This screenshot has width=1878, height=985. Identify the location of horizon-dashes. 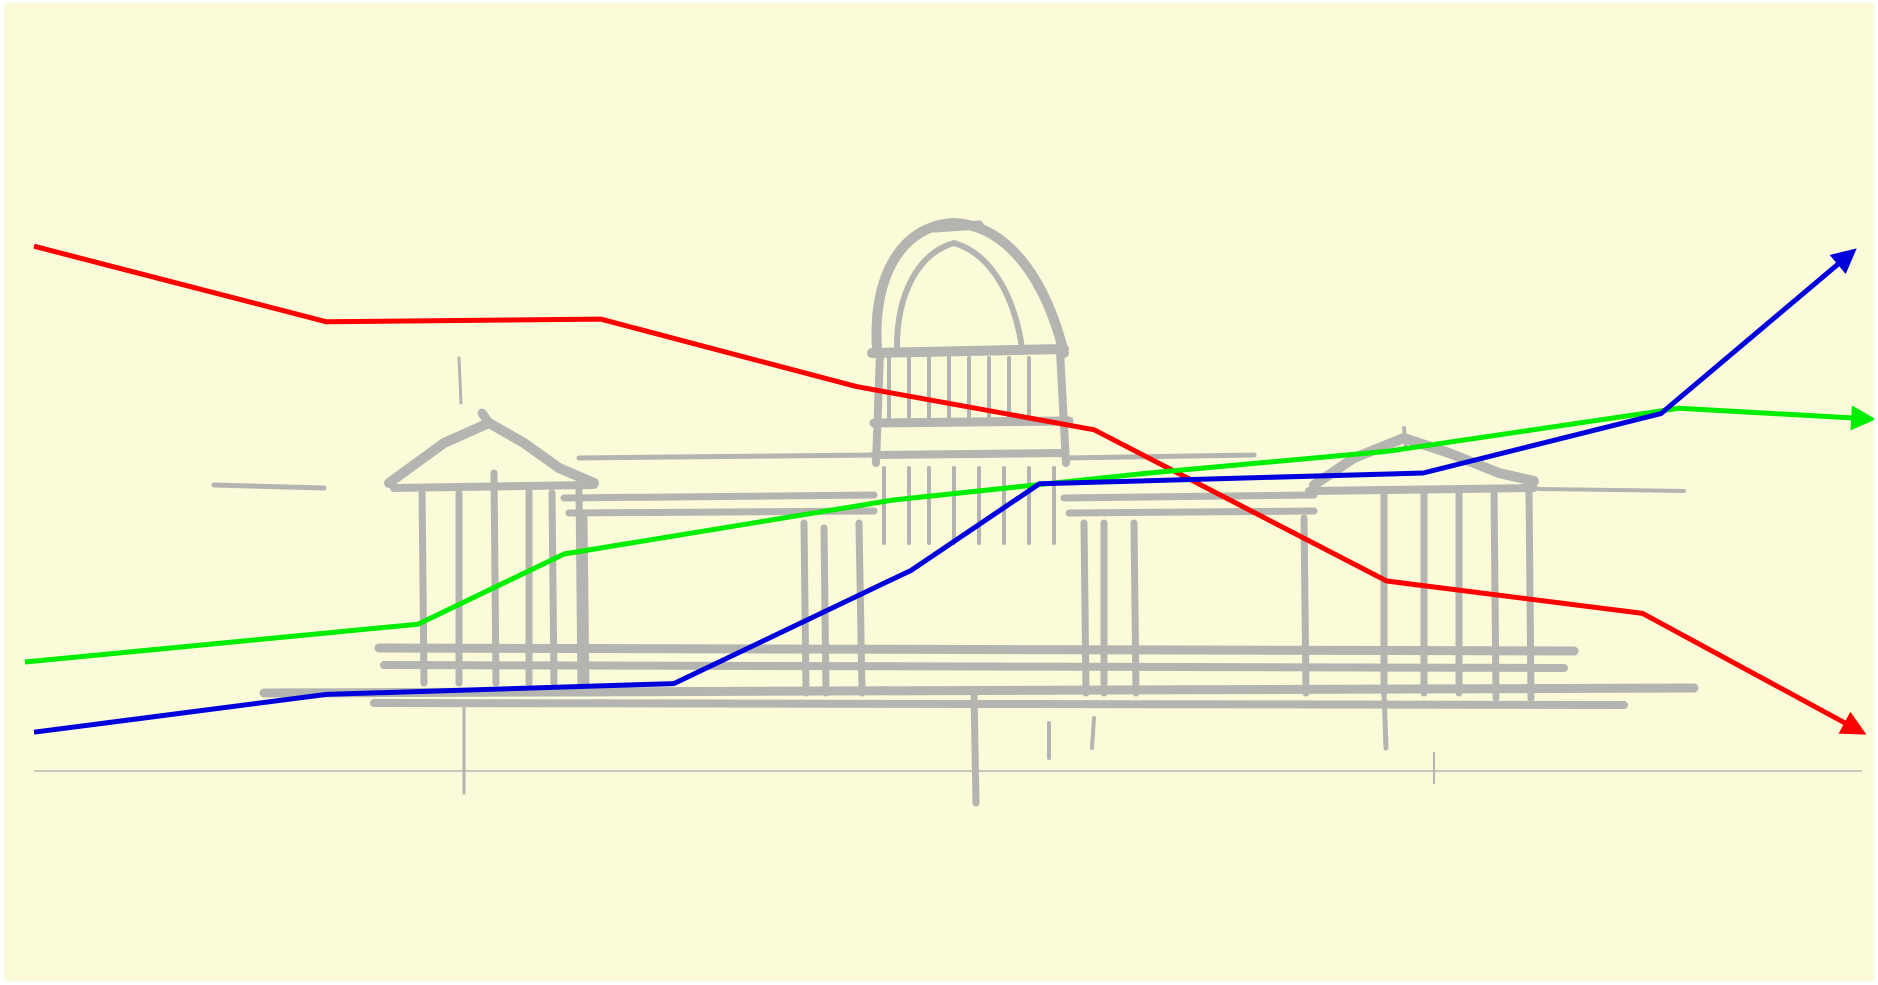
(948, 487).